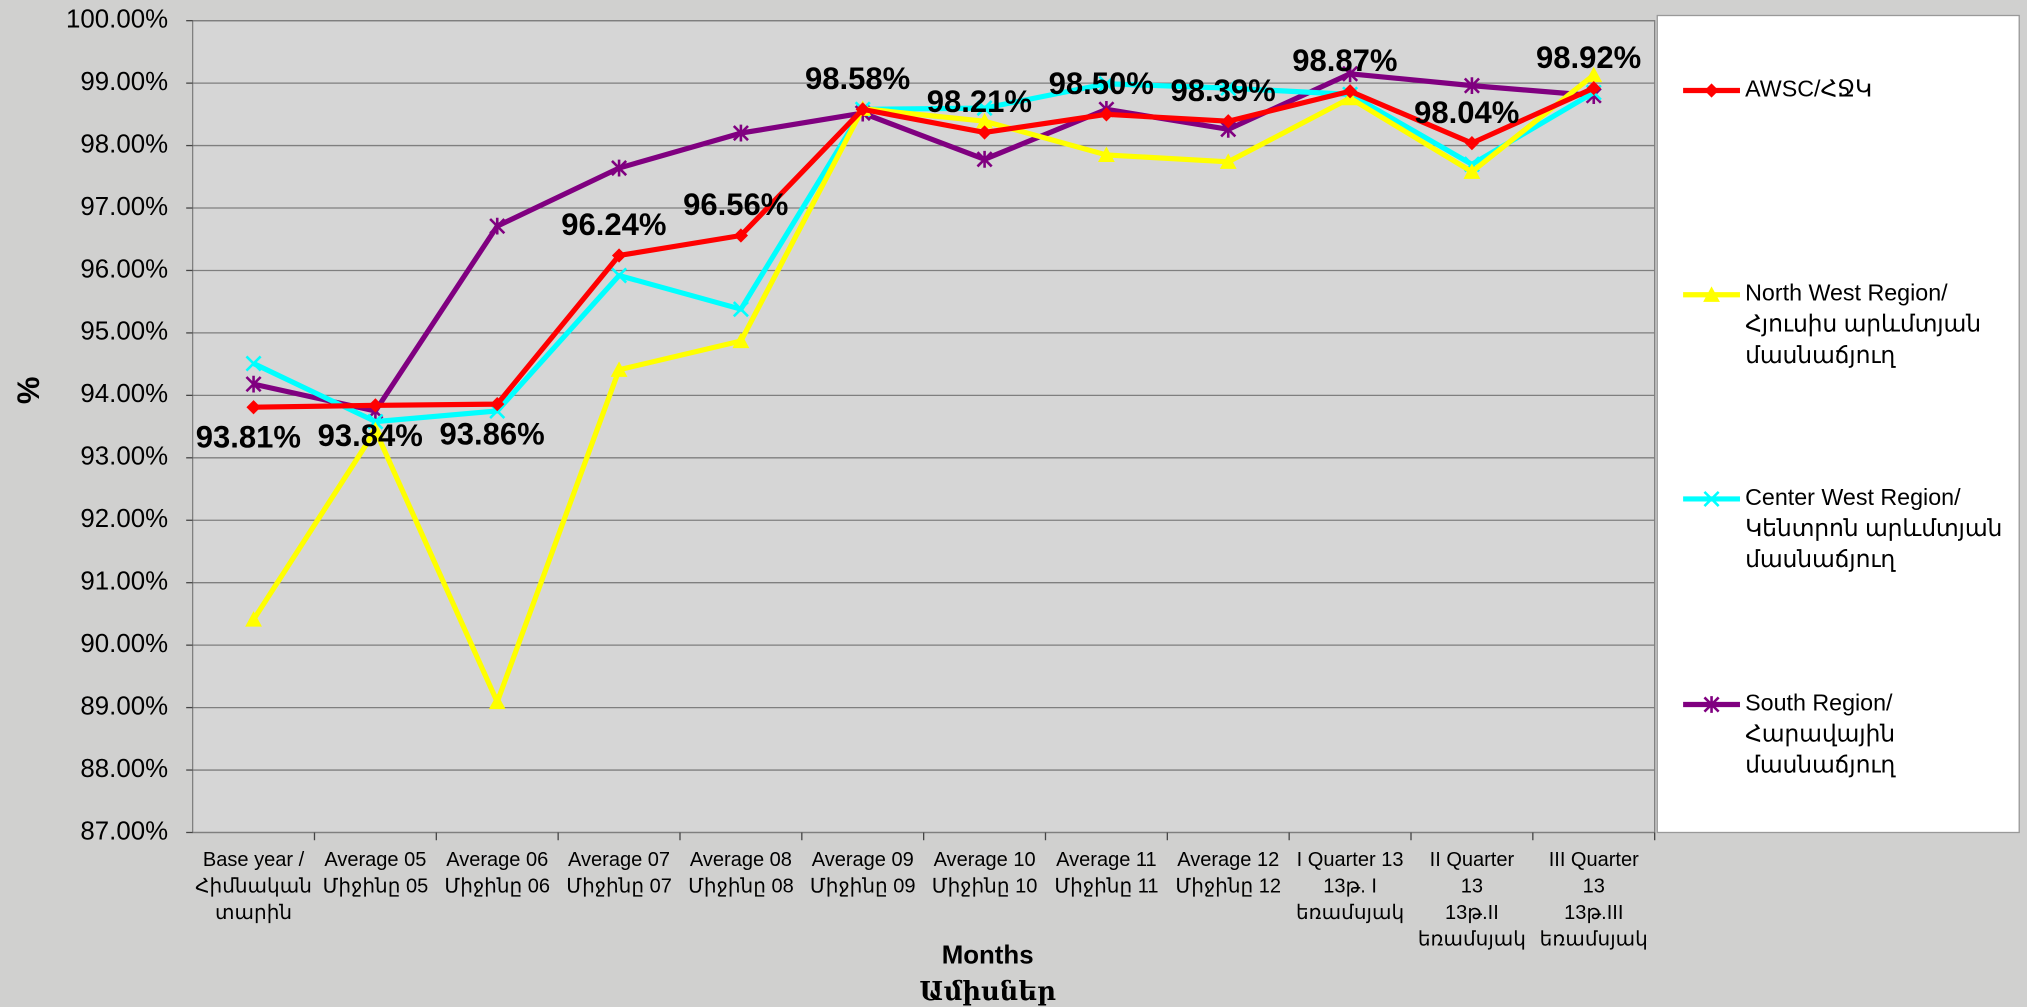  Describe the element at coordinates (985, 873) in the screenshot. I see `x-tick-label: Average 10 Միջինը 10` at that location.